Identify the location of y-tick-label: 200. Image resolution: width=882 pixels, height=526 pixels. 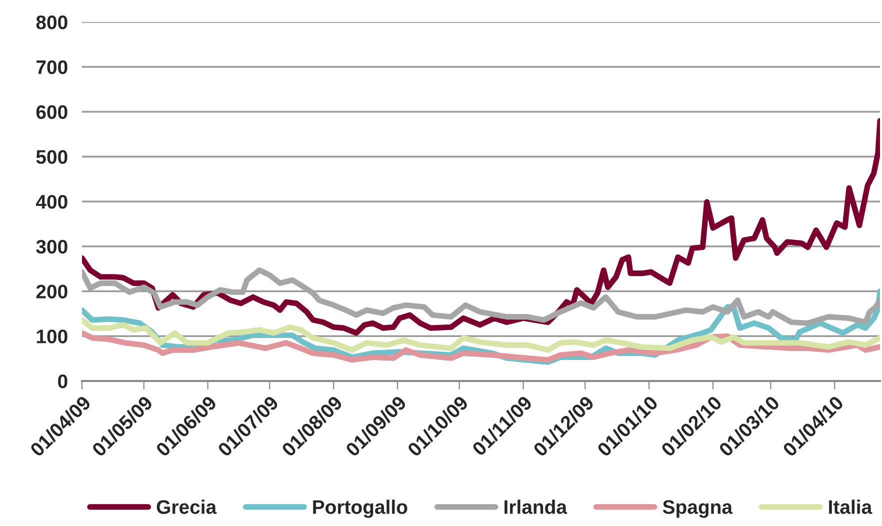
(52, 291).